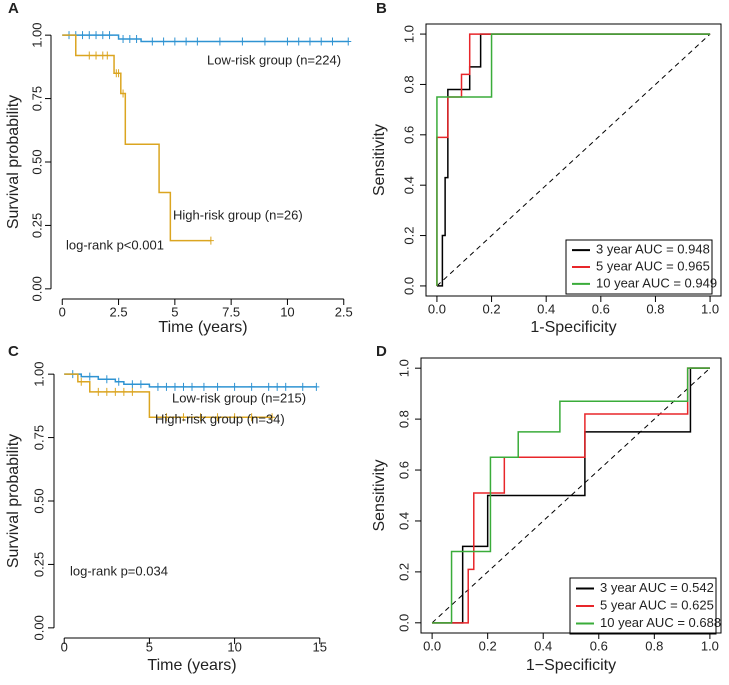 The image size is (729, 685). What do you see at coordinates (239, 397) in the screenshot?
I see `series-label: Low-risk group (n=215)` at bounding box center [239, 397].